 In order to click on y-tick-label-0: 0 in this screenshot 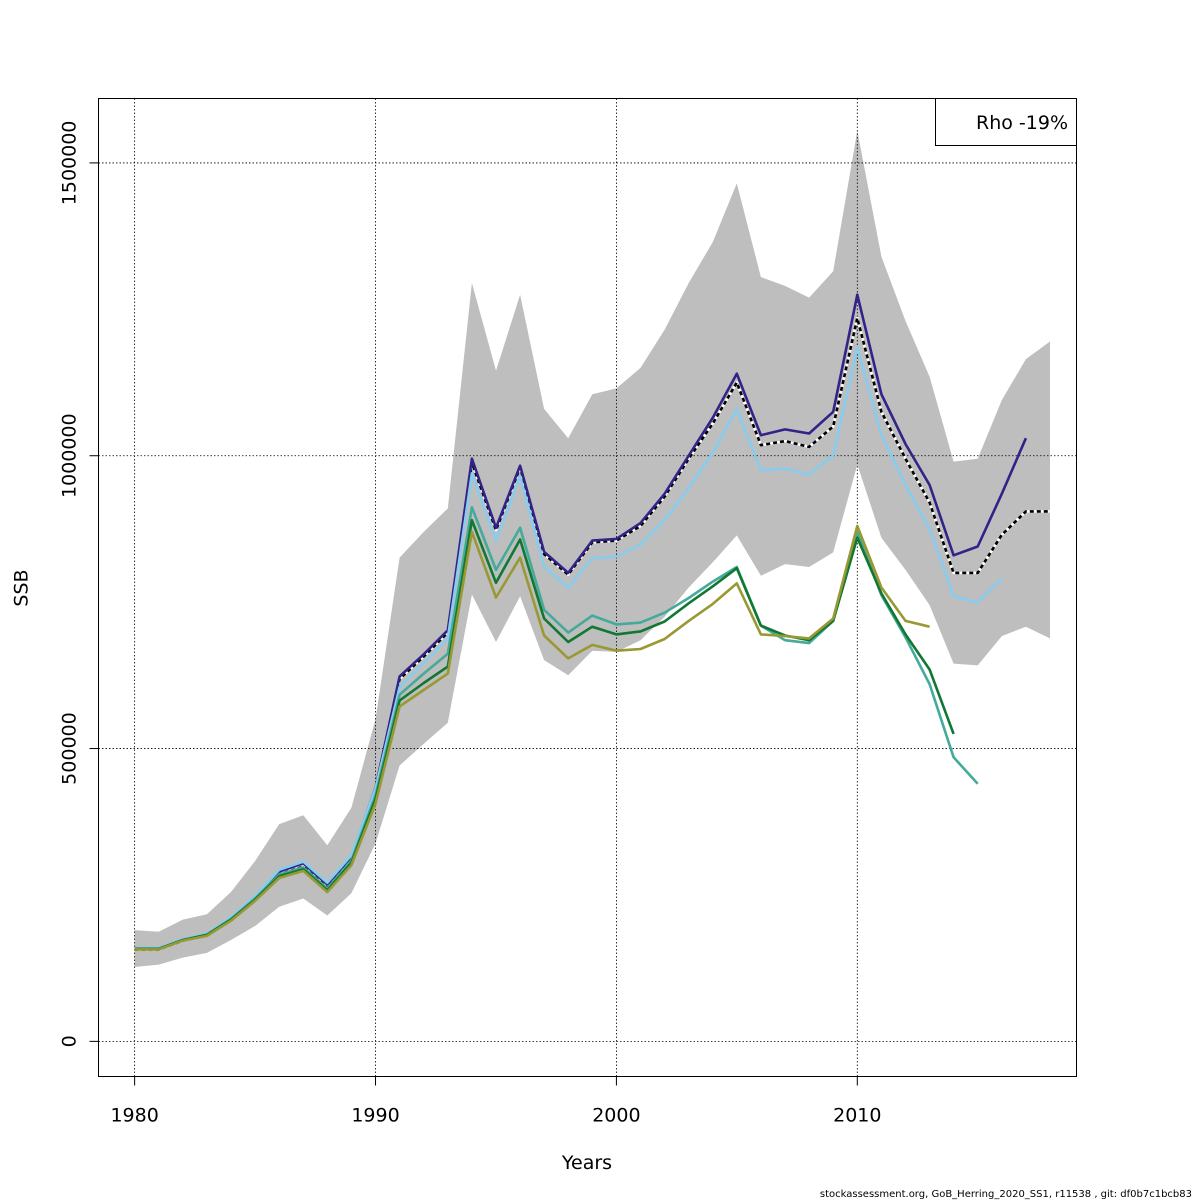, I will do `click(70, 1041)`.